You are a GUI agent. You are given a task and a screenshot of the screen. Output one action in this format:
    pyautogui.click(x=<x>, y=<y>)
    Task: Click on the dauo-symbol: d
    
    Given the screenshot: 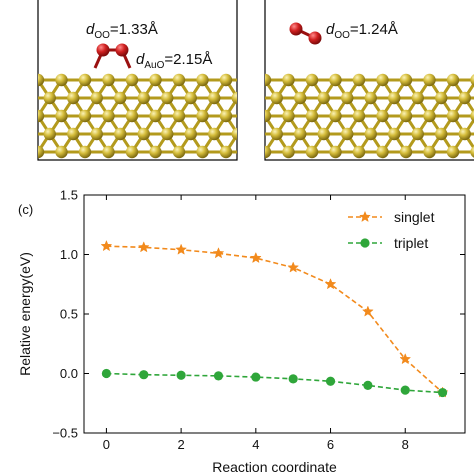 What is the action you would take?
    pyautogui.click(x=140, y=59)
    